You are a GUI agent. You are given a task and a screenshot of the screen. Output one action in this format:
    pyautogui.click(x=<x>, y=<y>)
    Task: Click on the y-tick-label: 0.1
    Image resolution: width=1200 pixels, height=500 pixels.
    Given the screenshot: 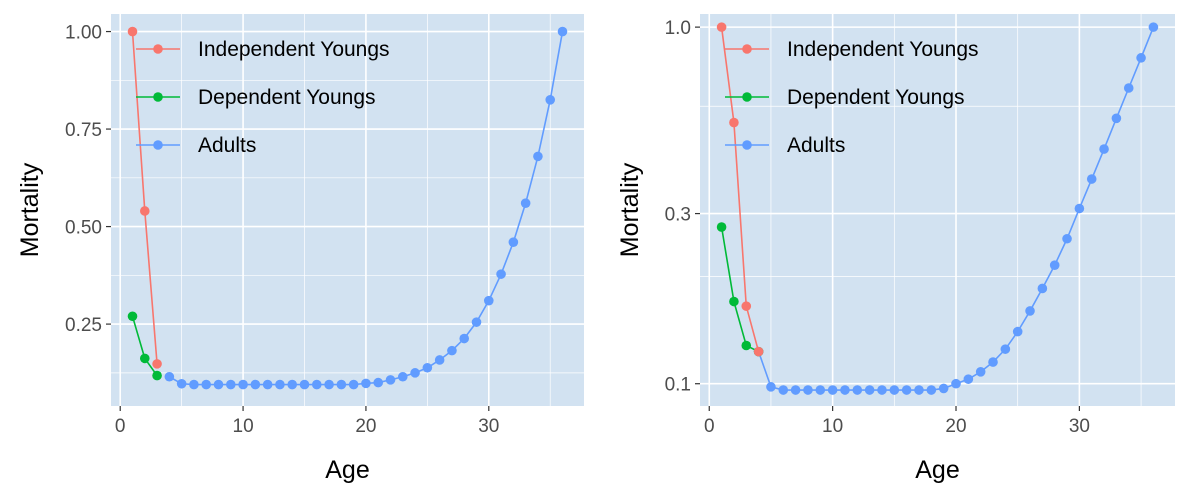 What is the action you would take?
    pyautogui.click(x=678, y=385)
    